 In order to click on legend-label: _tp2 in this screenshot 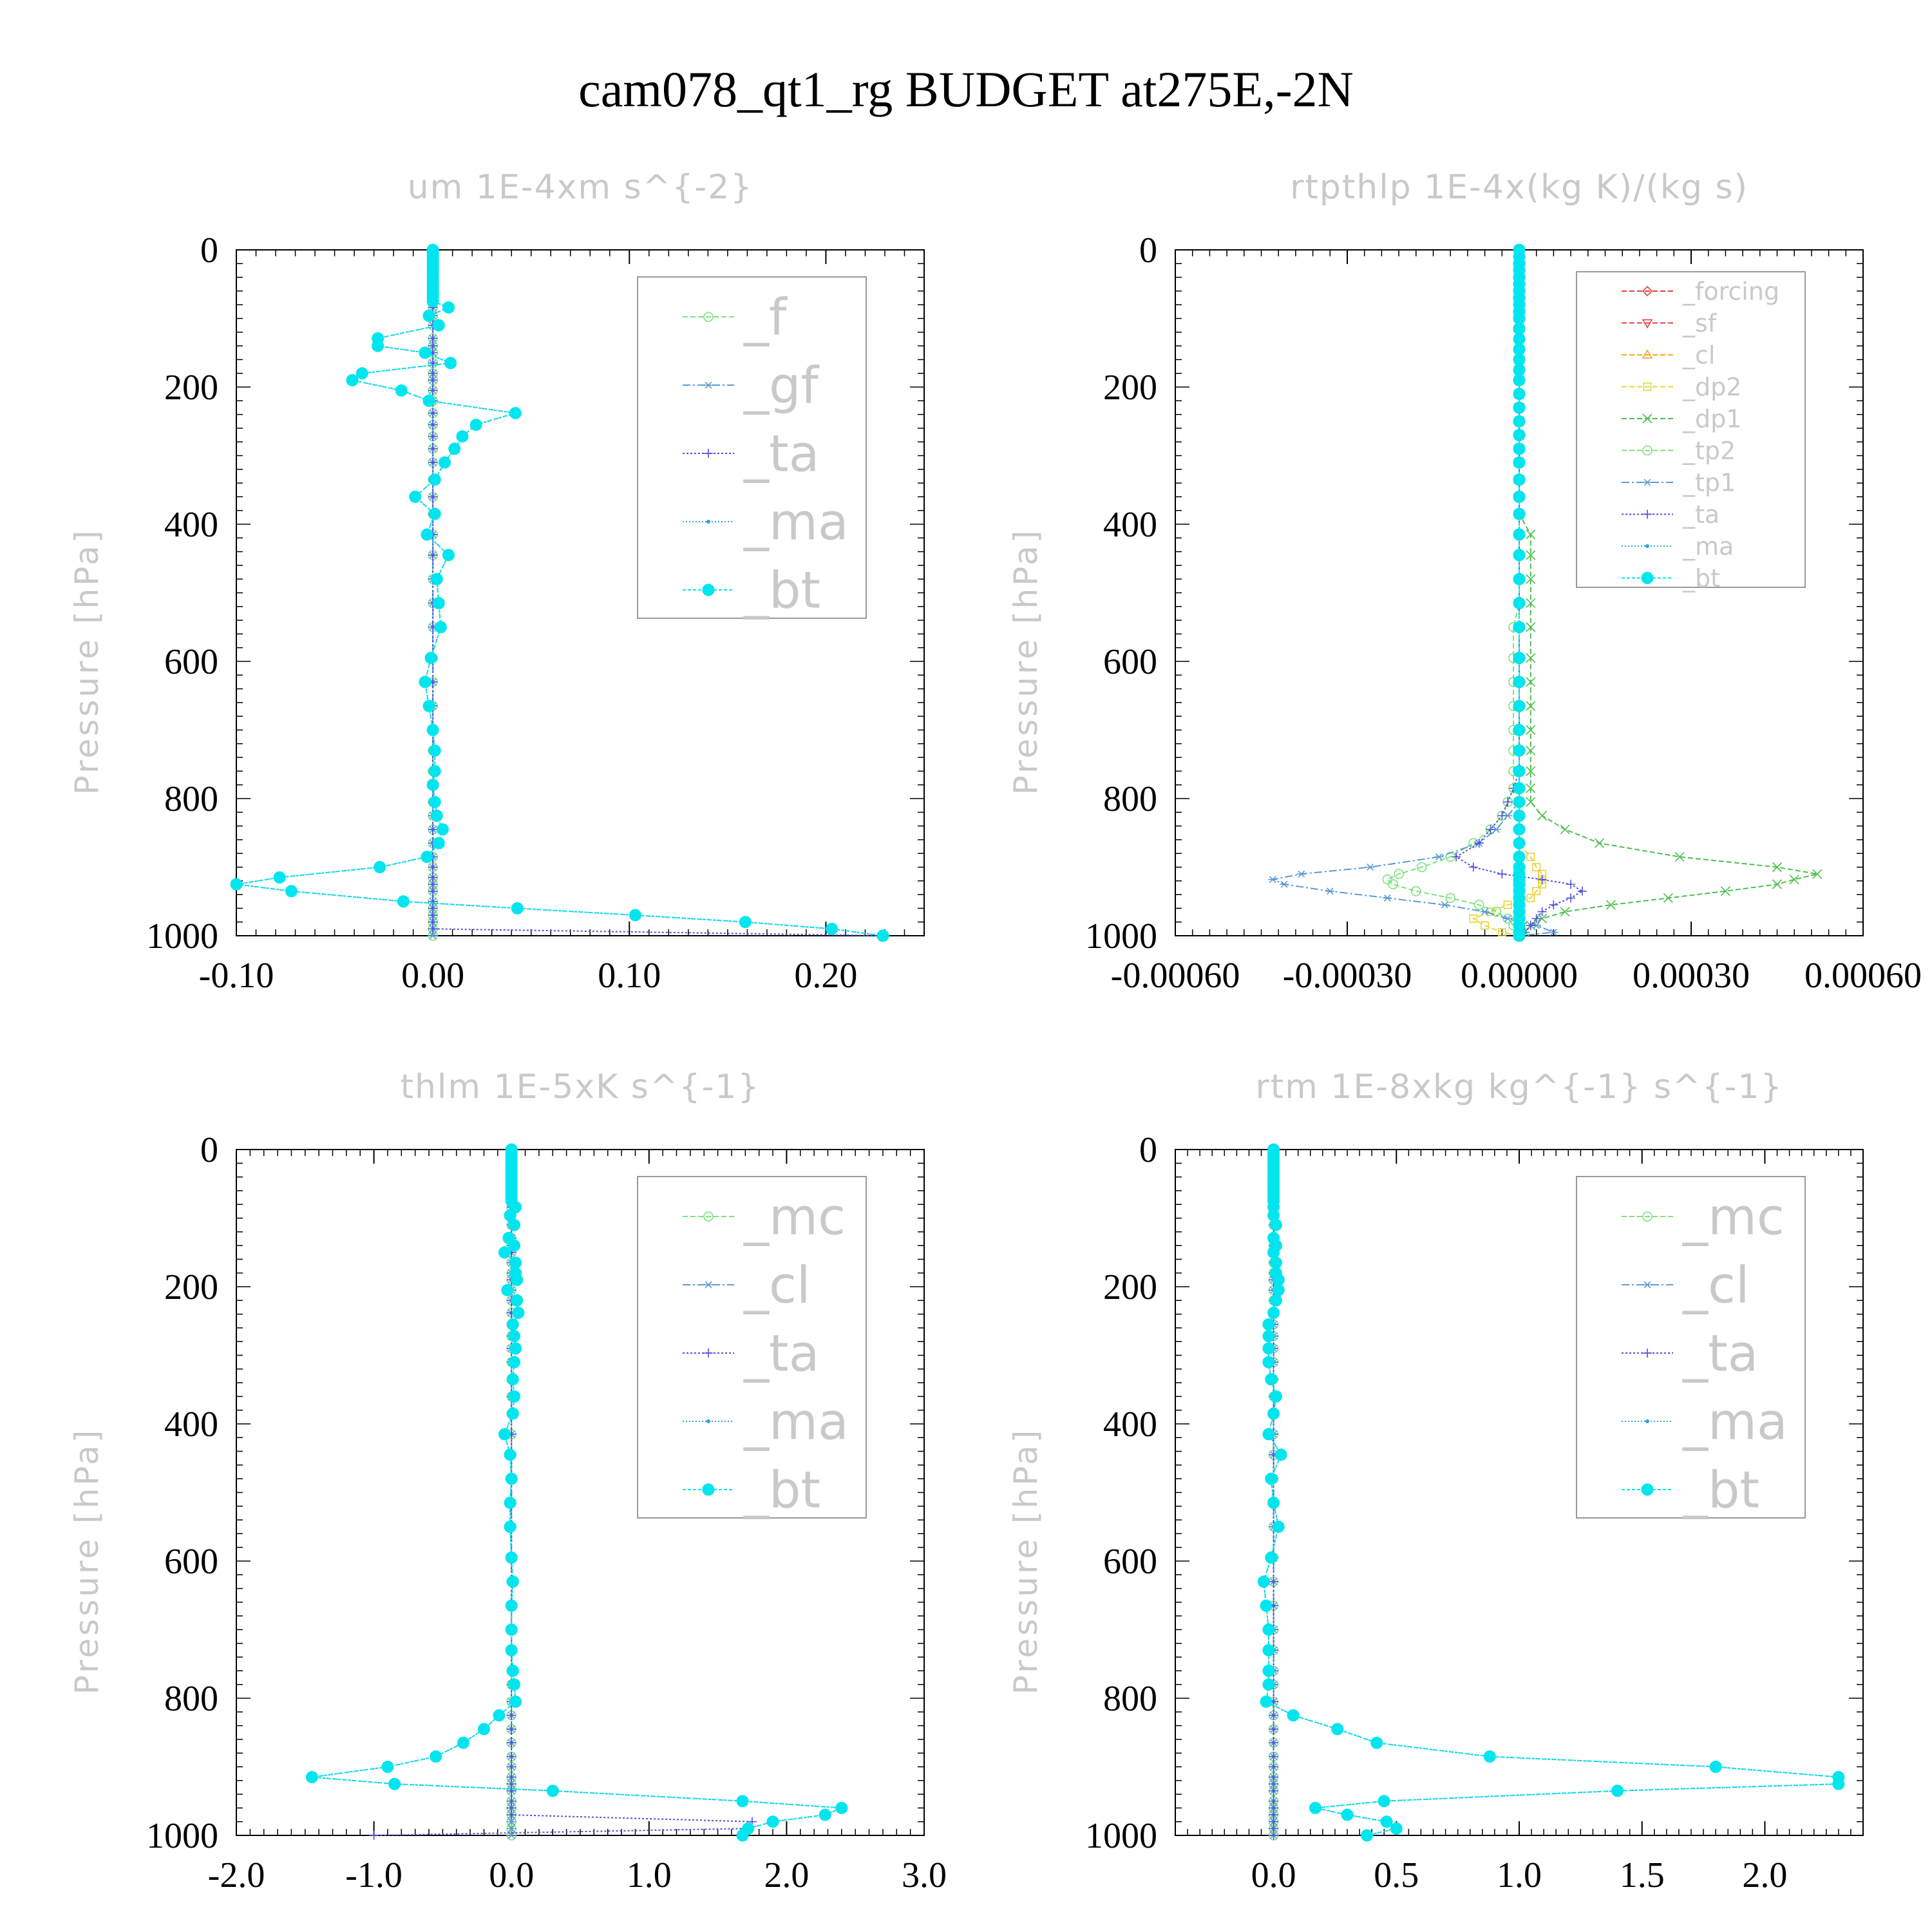, I will do `click(1709, 451)`.